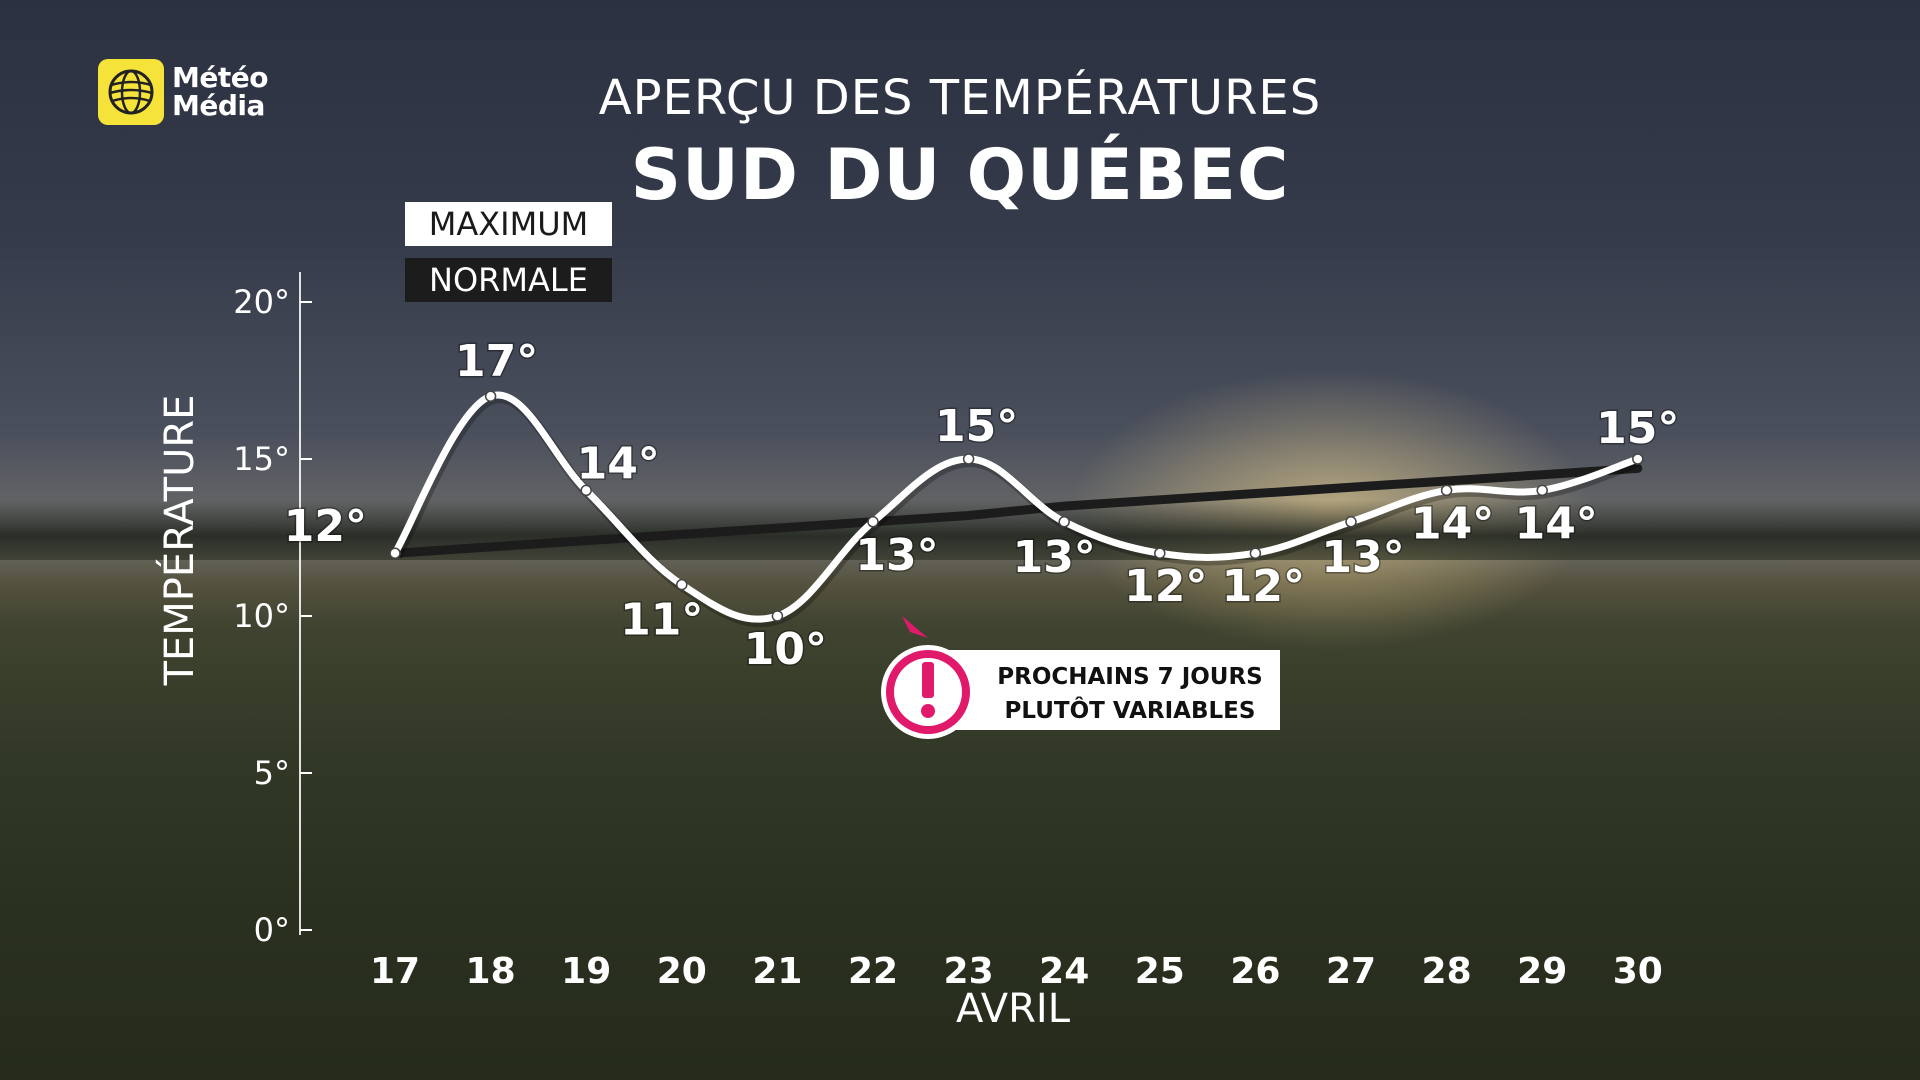 Image resolution: width=1920 pixels, height=1080 pixels. What do you see at coordinates (1351, 971) in the screenshot?
I see `x-tick-label: 27` at bounding box center [1351, 971].